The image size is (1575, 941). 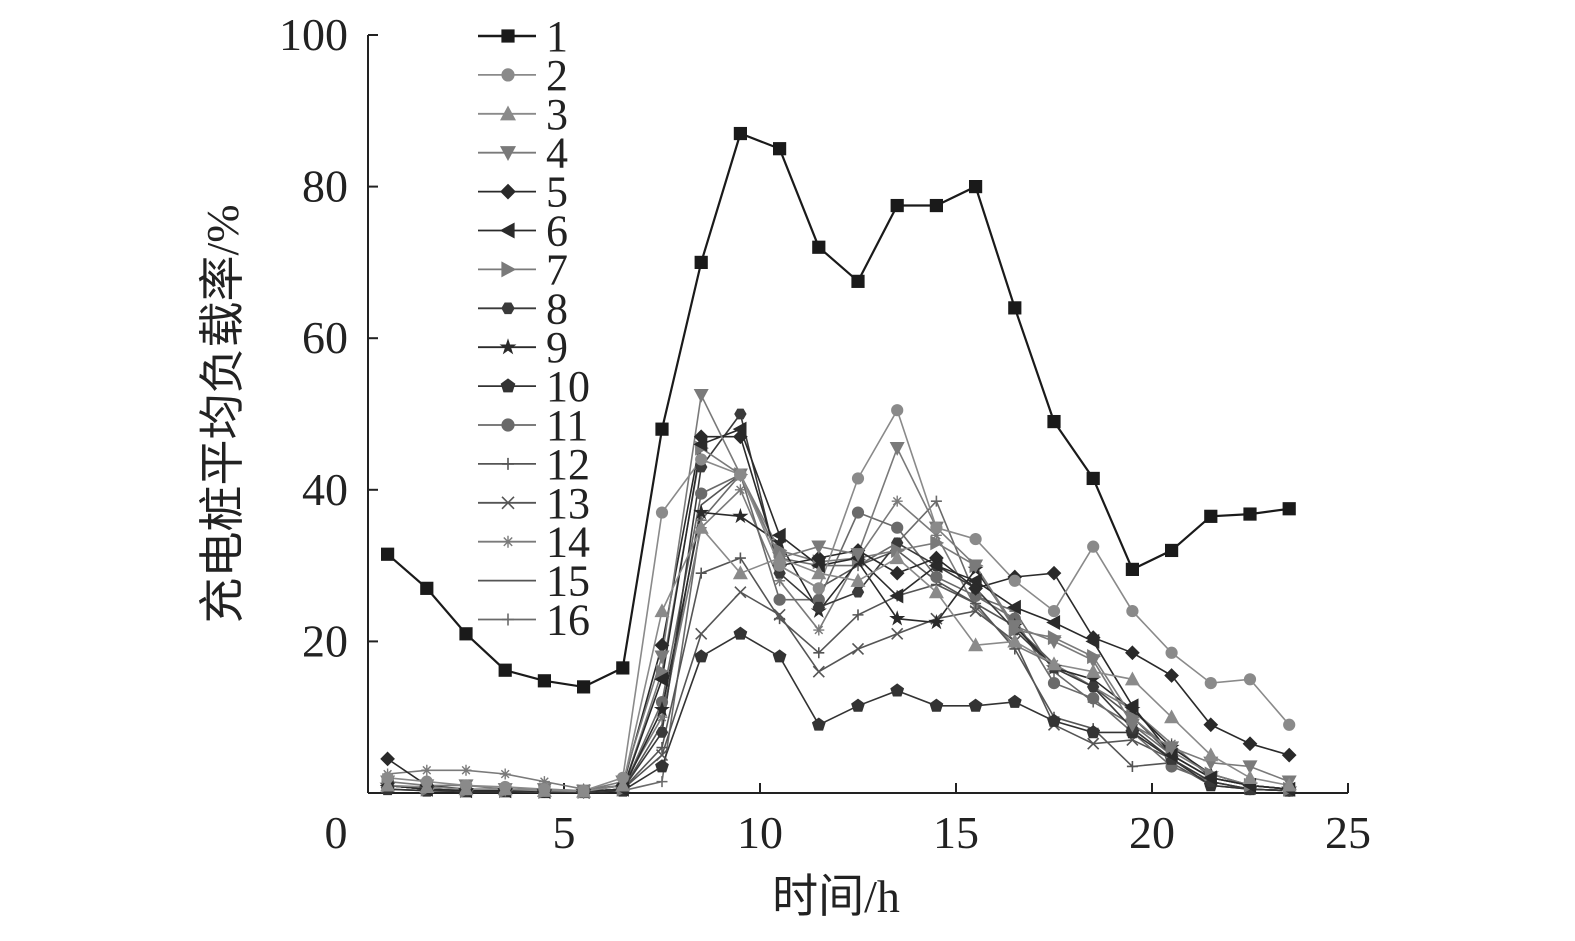 What do you see at coordinates (523, 347) in the screenshot?
I see `legend-item-9: 9` at bounding box center [523, 347].